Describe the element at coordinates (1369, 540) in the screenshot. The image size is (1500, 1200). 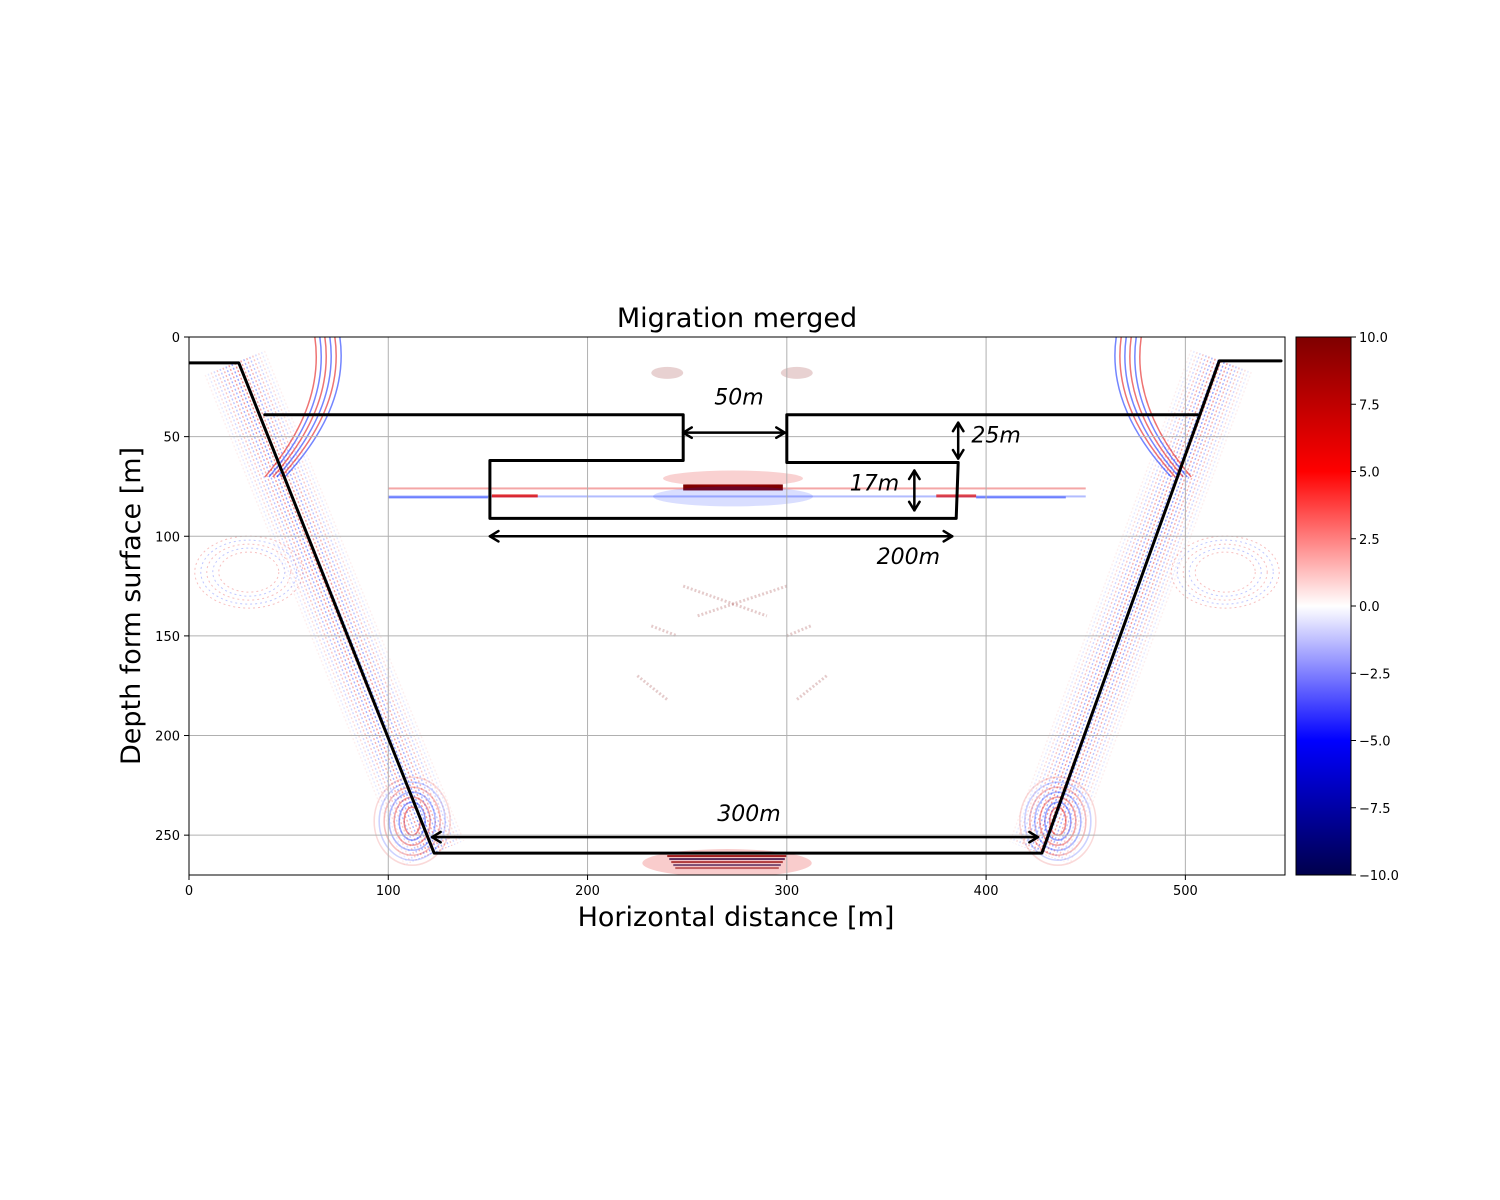
I see `colorbar-tick-label: 2.5` at that location.